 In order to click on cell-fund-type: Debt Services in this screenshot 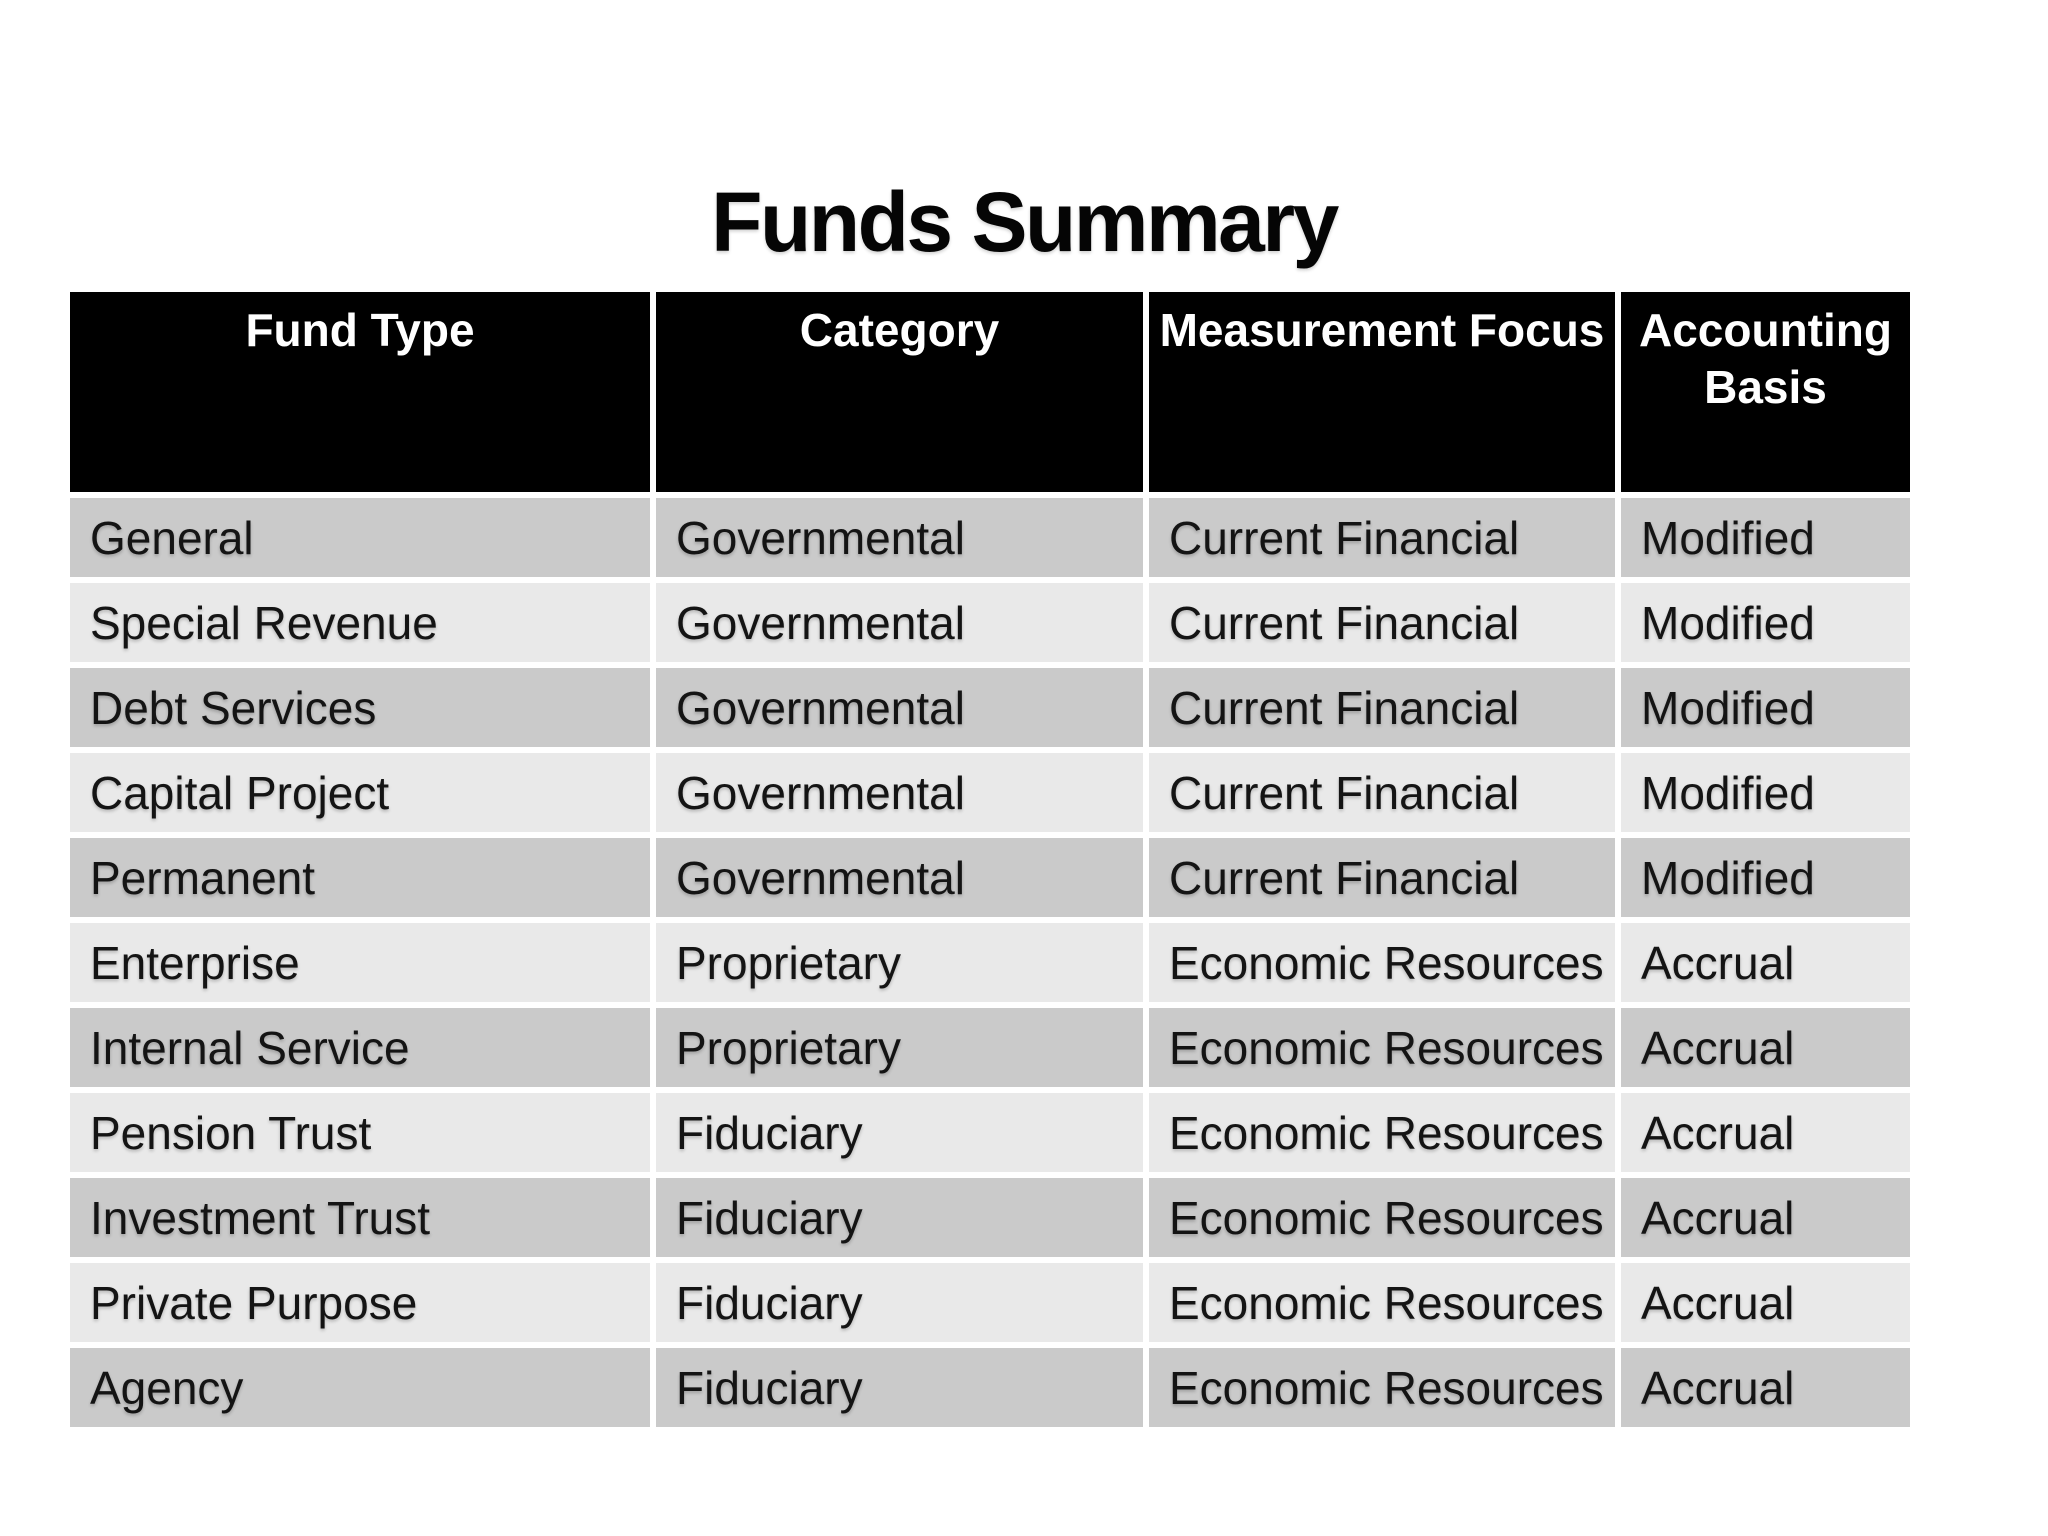, I will do `click(360, 707)`.